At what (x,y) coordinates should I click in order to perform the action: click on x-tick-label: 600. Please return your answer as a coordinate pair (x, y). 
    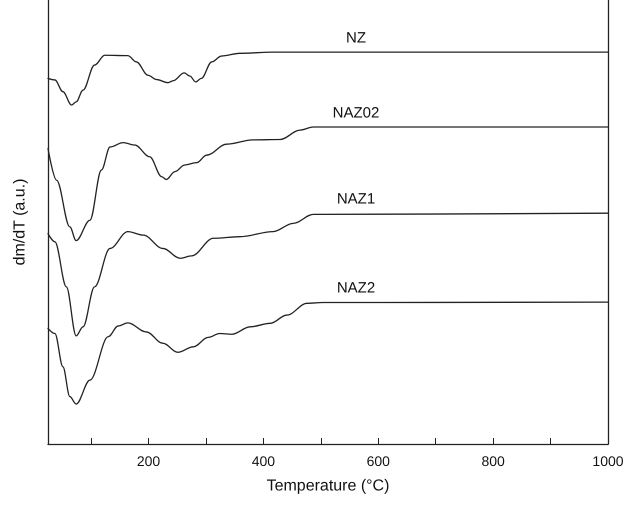
    Looking at the image, I should click on (378, 461).